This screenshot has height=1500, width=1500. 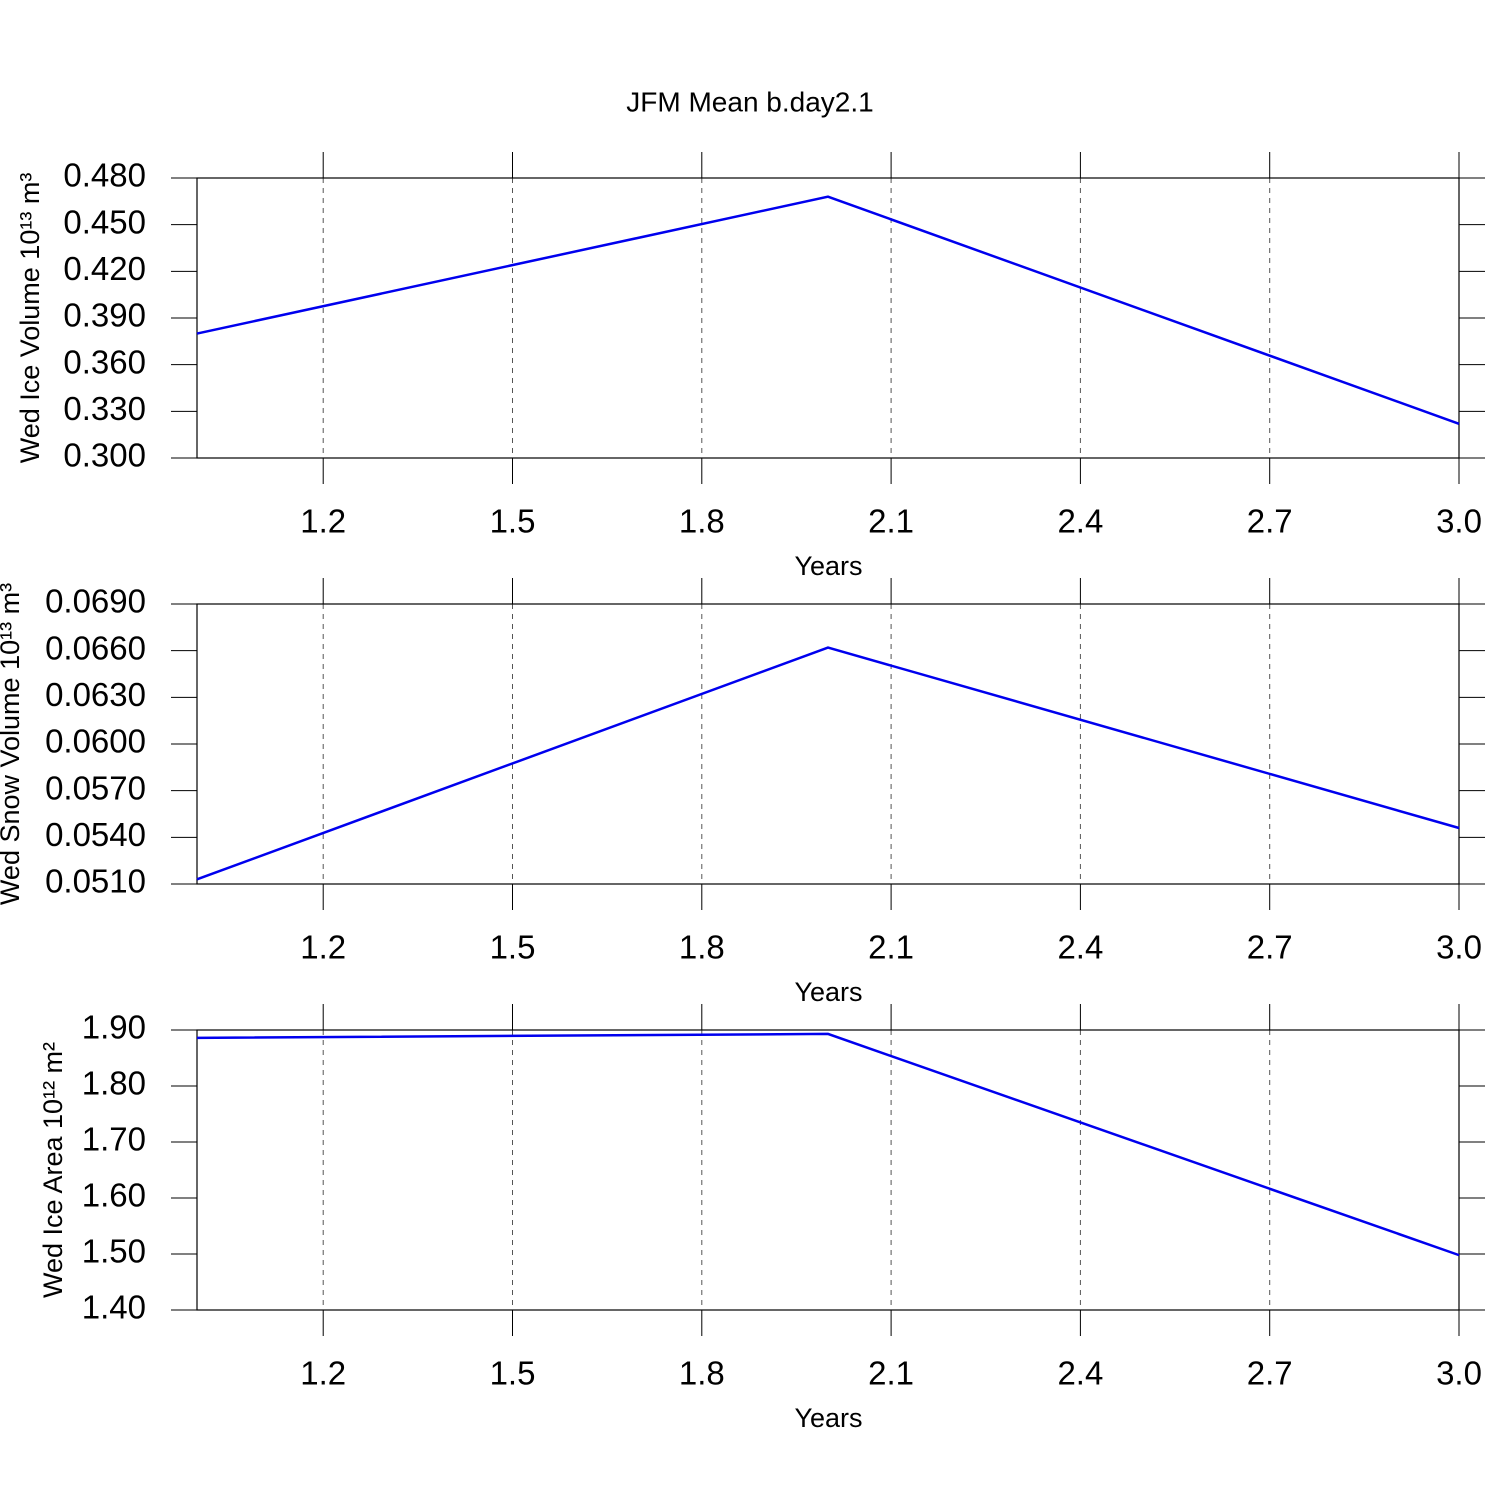 What do you see at coordinates (114, 1027) in the screenshot?
I see `y-tick-label: 1.90` at bounding box center [114, 1027].